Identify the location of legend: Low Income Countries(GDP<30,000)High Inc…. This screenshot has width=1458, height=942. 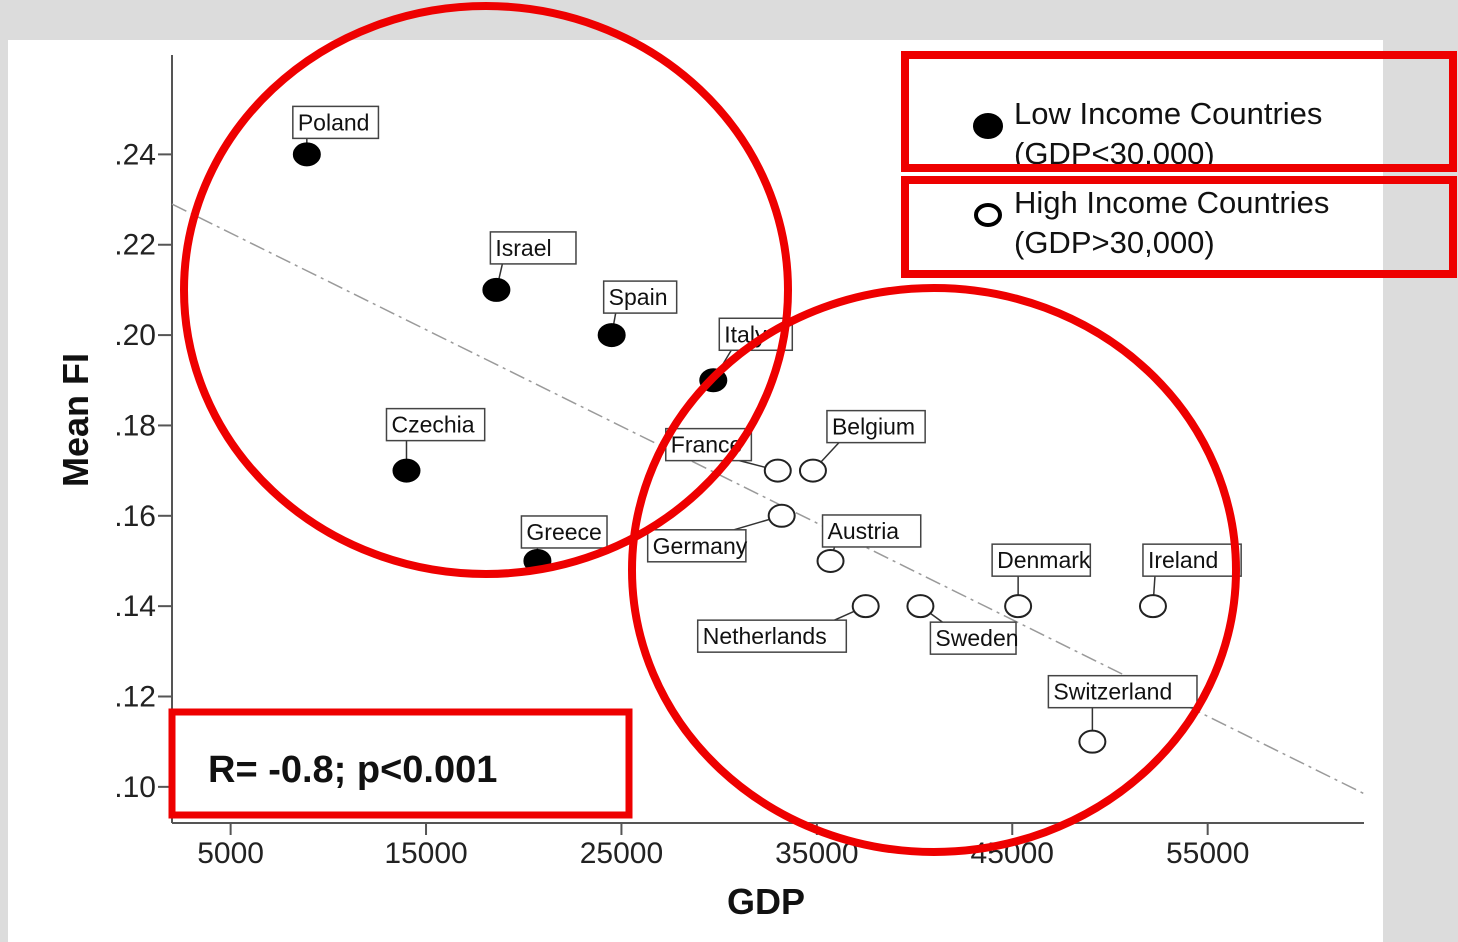
(1151, 178).